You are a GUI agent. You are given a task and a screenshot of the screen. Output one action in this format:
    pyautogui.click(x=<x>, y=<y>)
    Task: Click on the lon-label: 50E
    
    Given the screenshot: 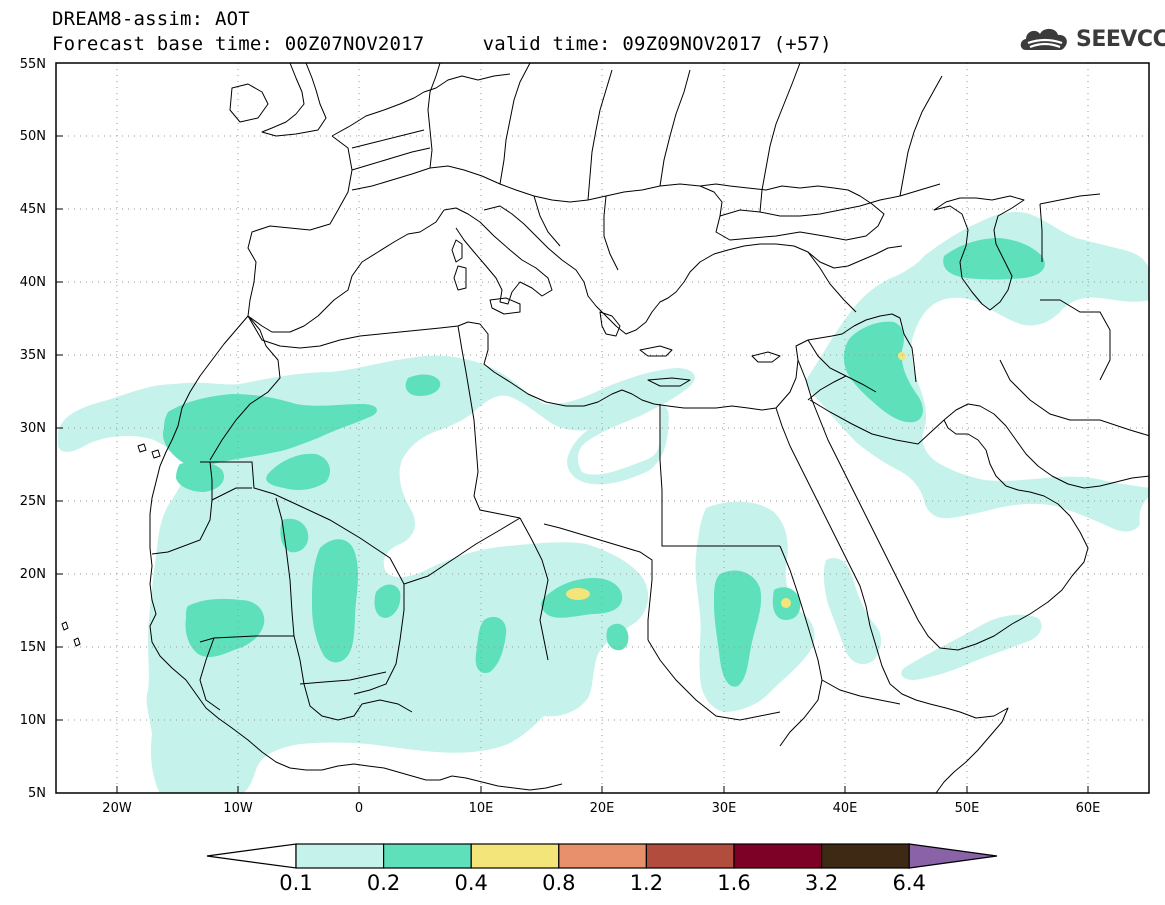 What is the action you would take?
    pyautogui.click(x=967, y=808)
    